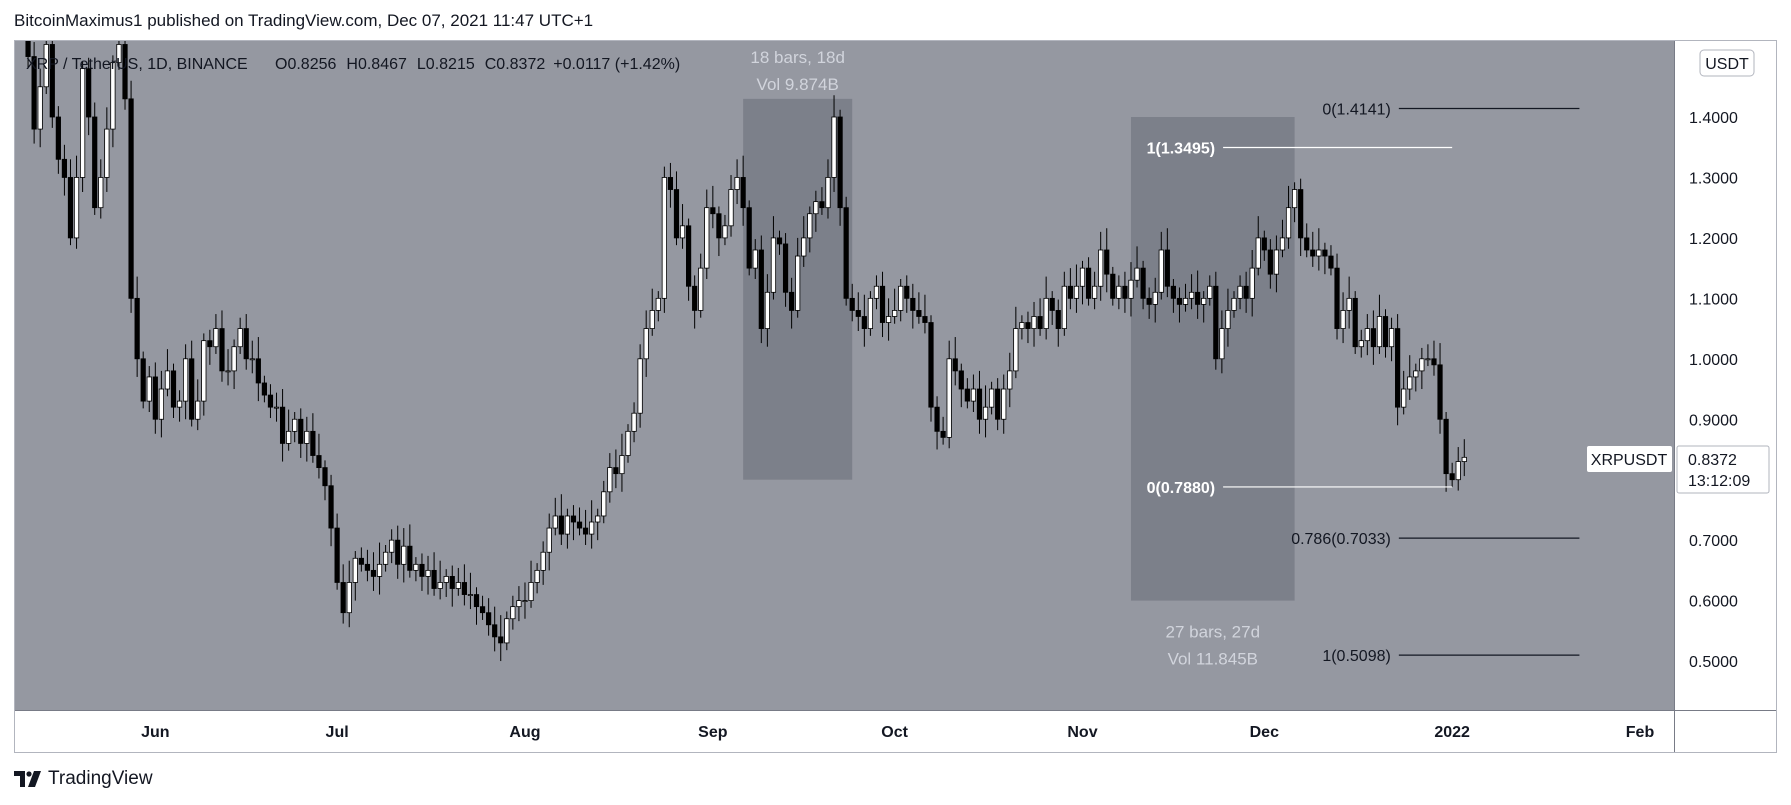  I want to click on change-value: +0.0117 (+1.42%), so click(616, 64).